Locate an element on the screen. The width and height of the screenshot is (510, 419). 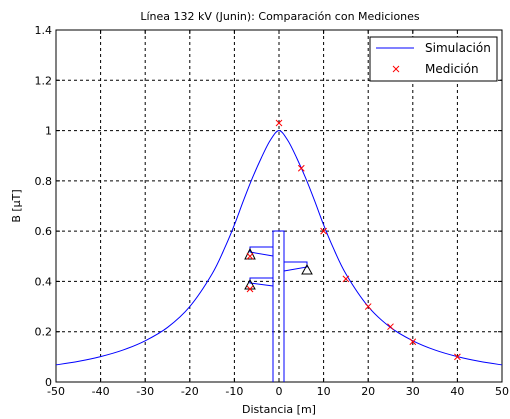
y-tick-label: 0 is located at coordinates (48, 382).